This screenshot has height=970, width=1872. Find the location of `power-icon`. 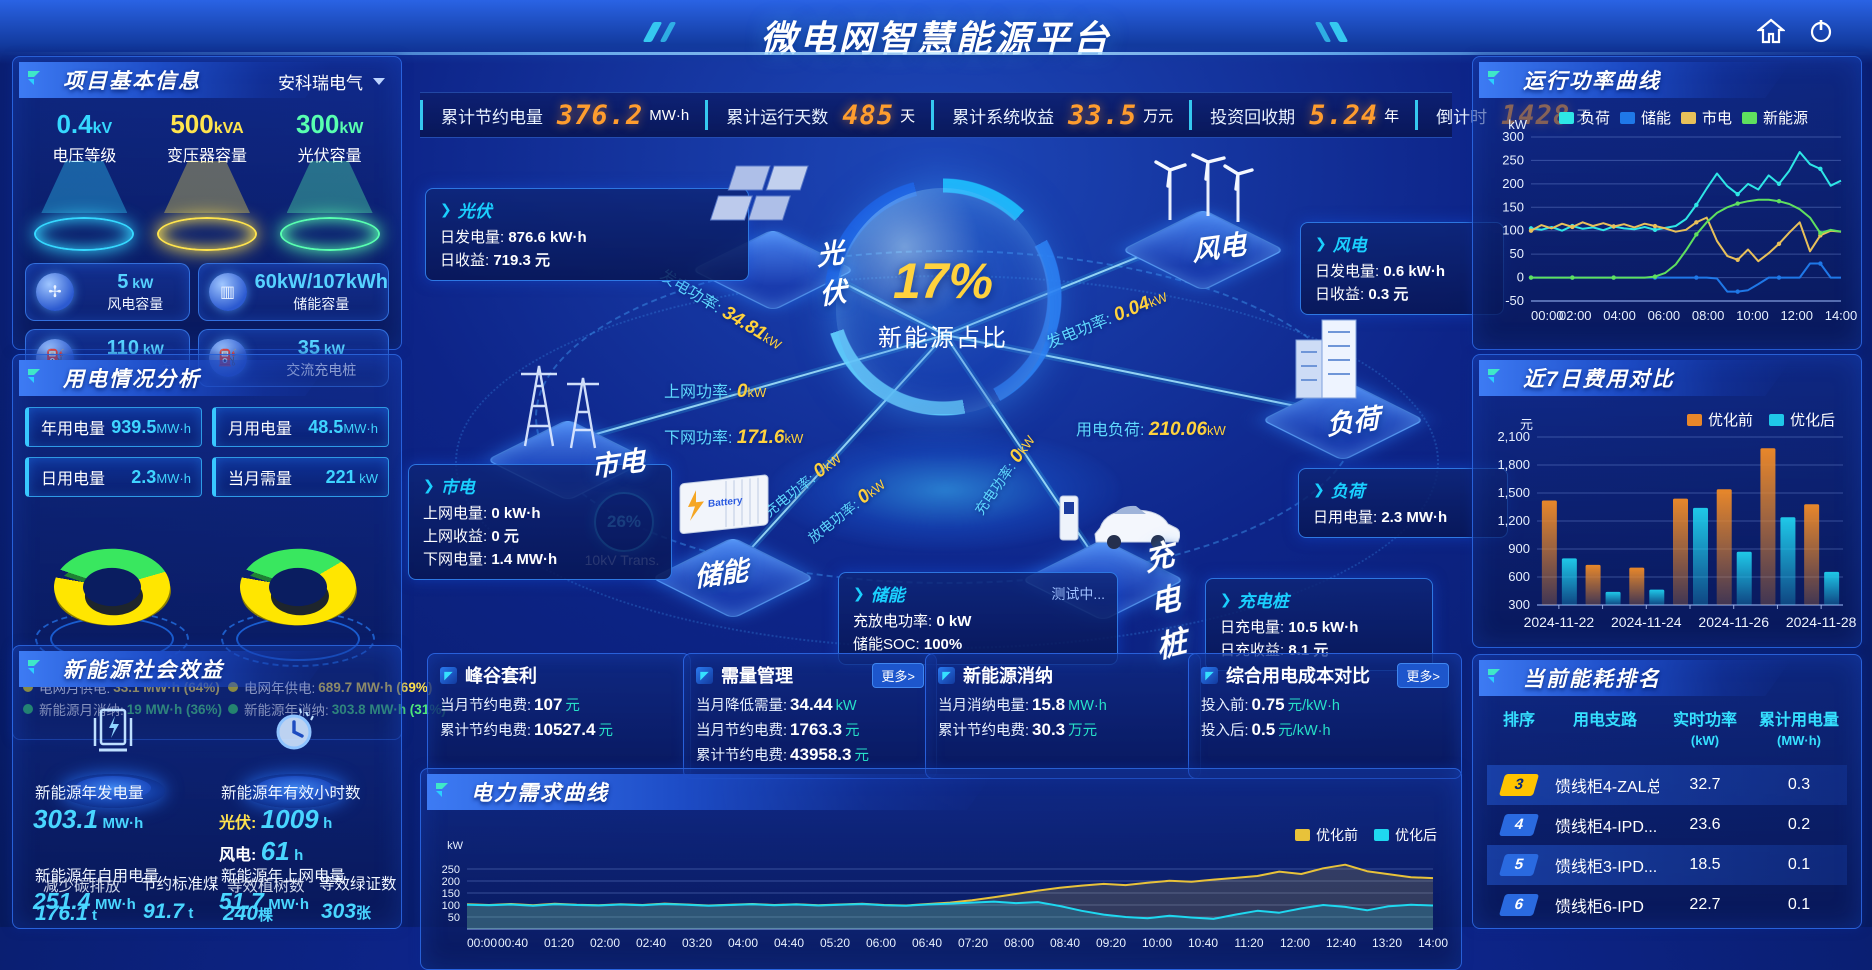

power-icon is located at coordinates (1821, 31).